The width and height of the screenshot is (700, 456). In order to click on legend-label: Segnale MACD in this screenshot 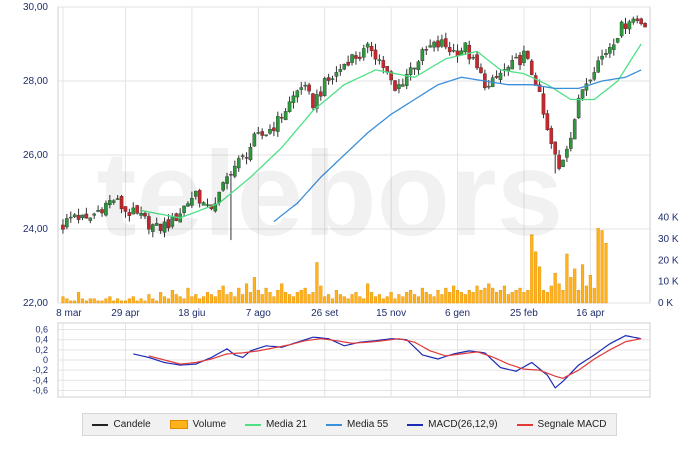, I will do `click(572, 424)`.